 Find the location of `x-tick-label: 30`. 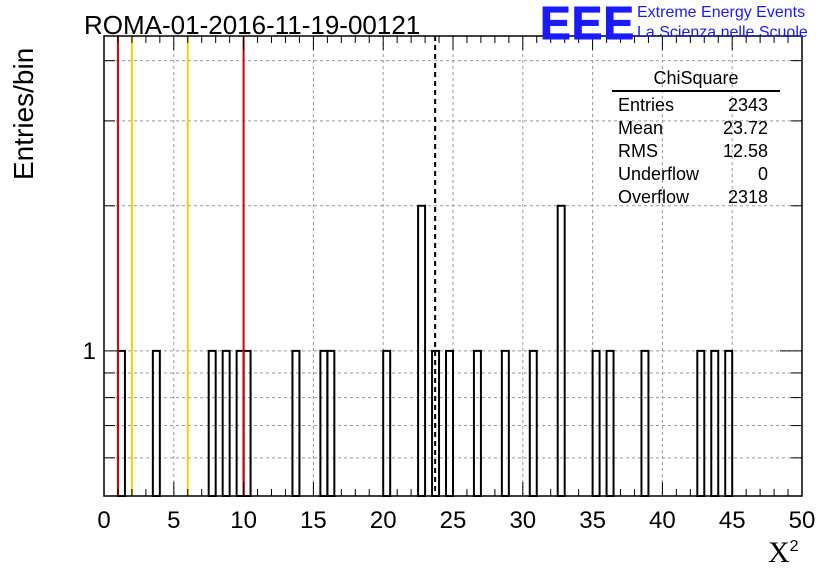

x-tick-label: 30 is located at coordinates (522, 520).